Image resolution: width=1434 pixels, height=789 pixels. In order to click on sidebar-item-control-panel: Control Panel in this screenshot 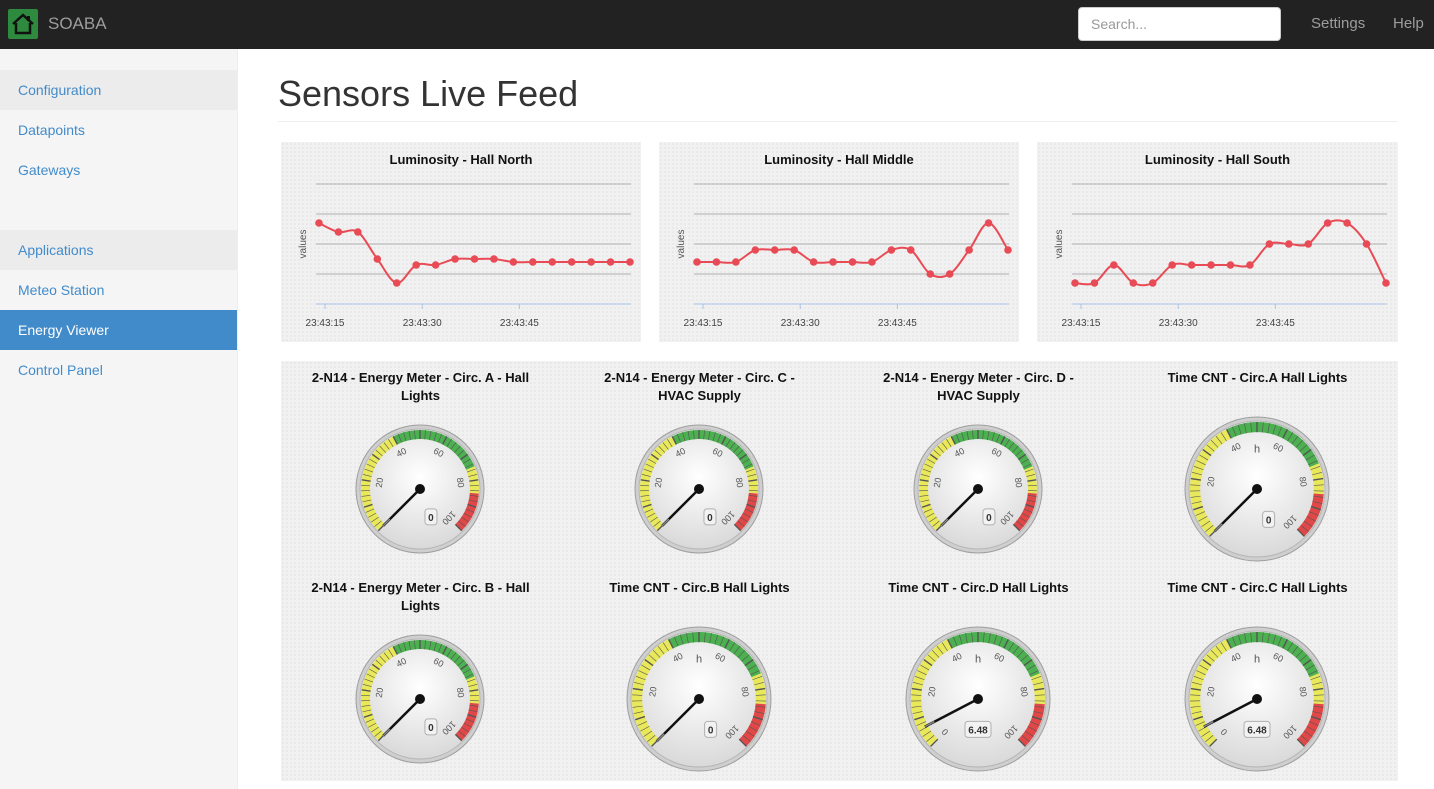, I will do `click(60, 370)`.